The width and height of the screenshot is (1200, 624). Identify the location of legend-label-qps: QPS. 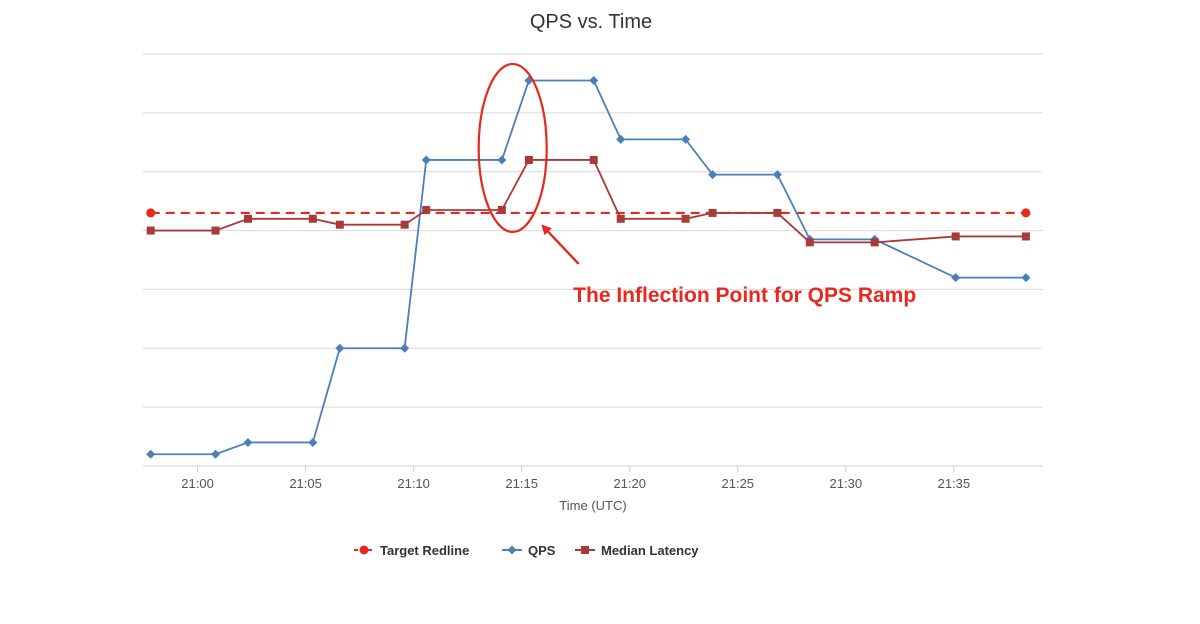
(542, 550).